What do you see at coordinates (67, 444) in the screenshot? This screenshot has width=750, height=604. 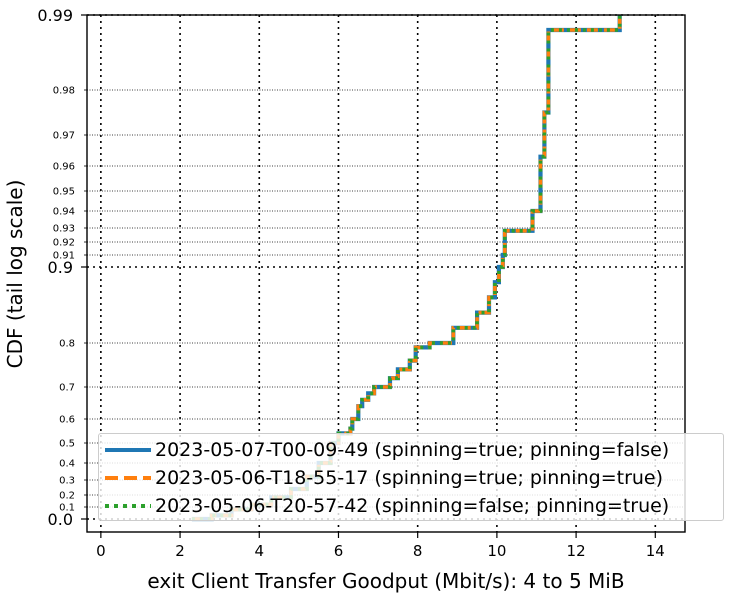 I see `y-minor-tick-label: 0.5` at bounding box center [67, 444].